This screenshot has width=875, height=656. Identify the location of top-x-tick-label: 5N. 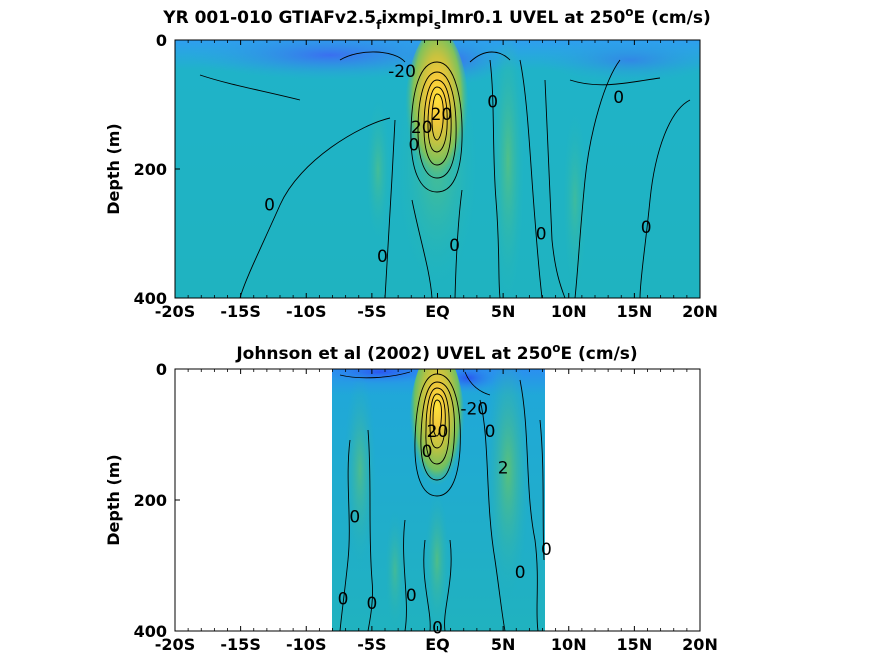
(503, 311).